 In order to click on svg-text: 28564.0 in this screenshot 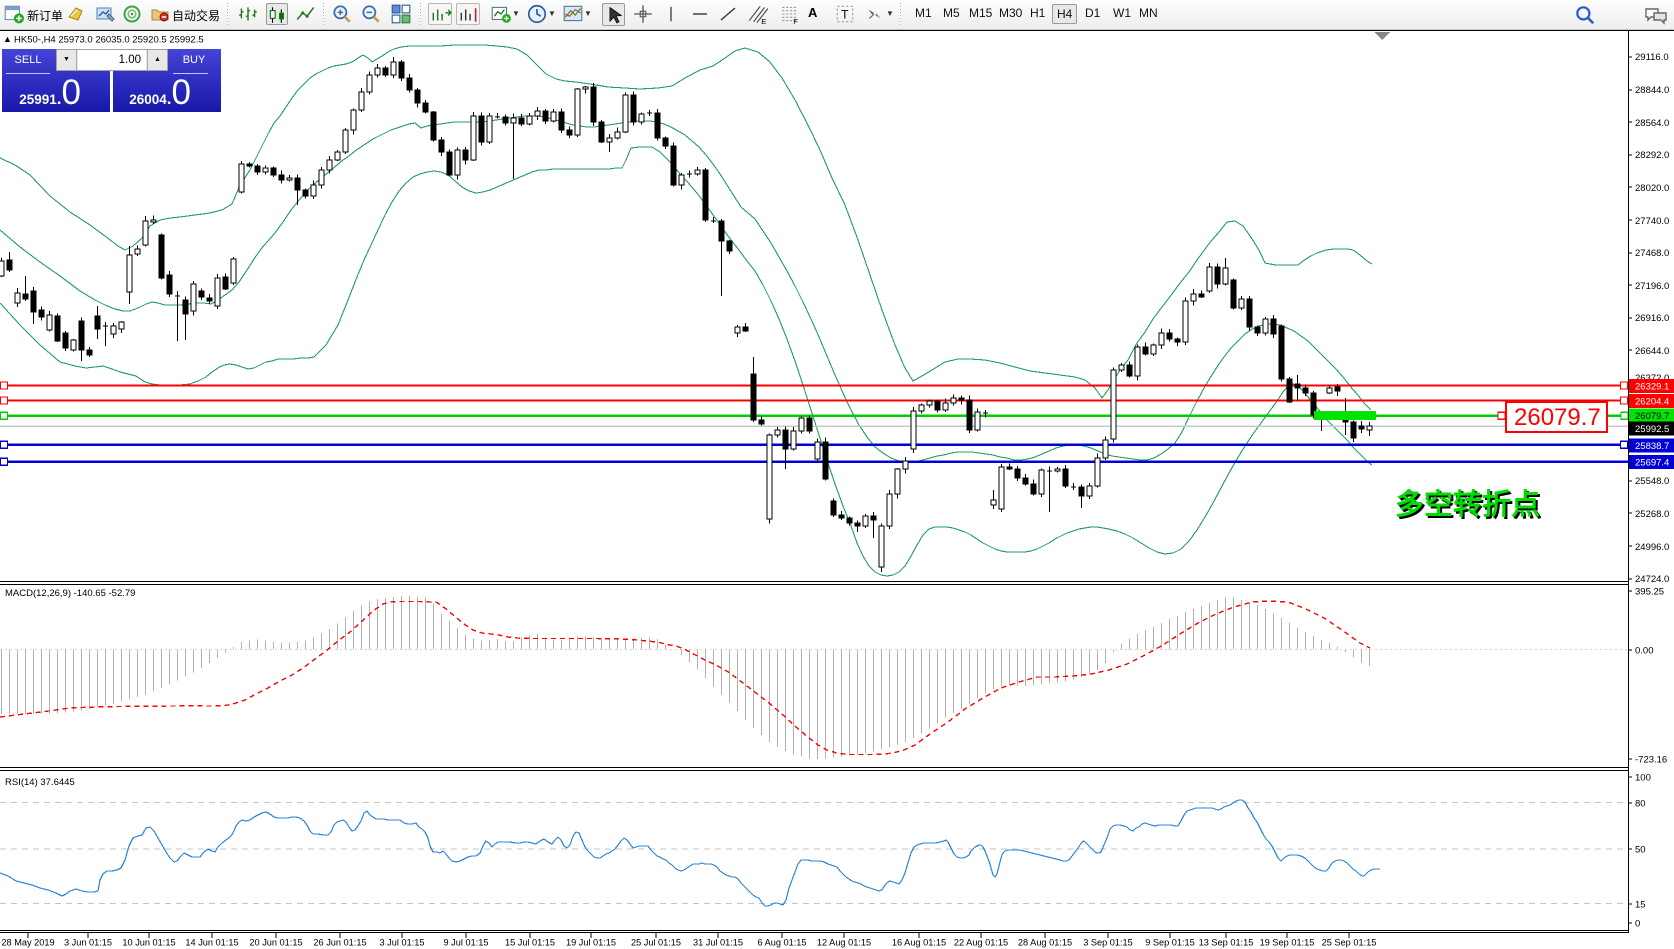, I will do `click(1652, 123)`.